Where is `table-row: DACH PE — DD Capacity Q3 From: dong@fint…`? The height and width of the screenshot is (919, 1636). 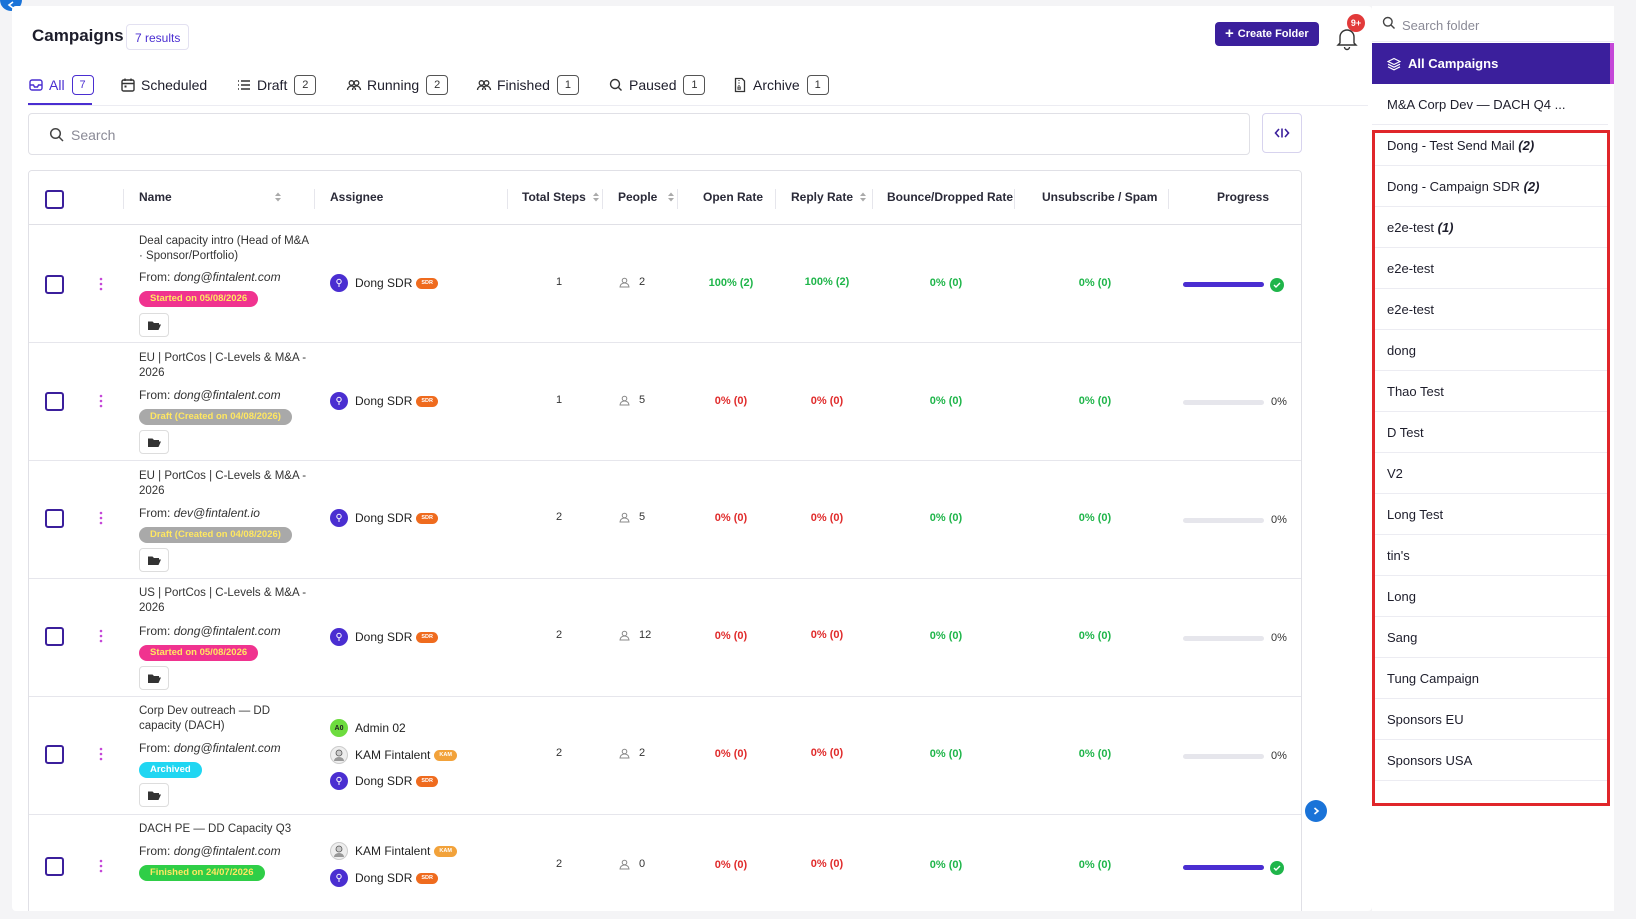 table-row: DACH PE — DD Capacity Q3 From: dong@fint… is located at coordinates (665, 863).